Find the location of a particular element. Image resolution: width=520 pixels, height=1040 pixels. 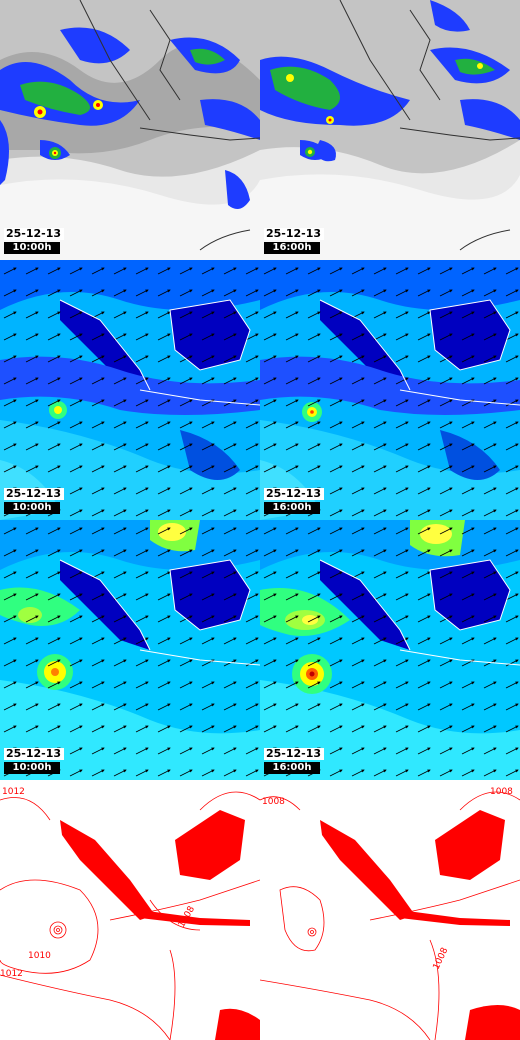

pressure-map-graphic: 1008 1008 1008 is located at coordinates (390, 910).